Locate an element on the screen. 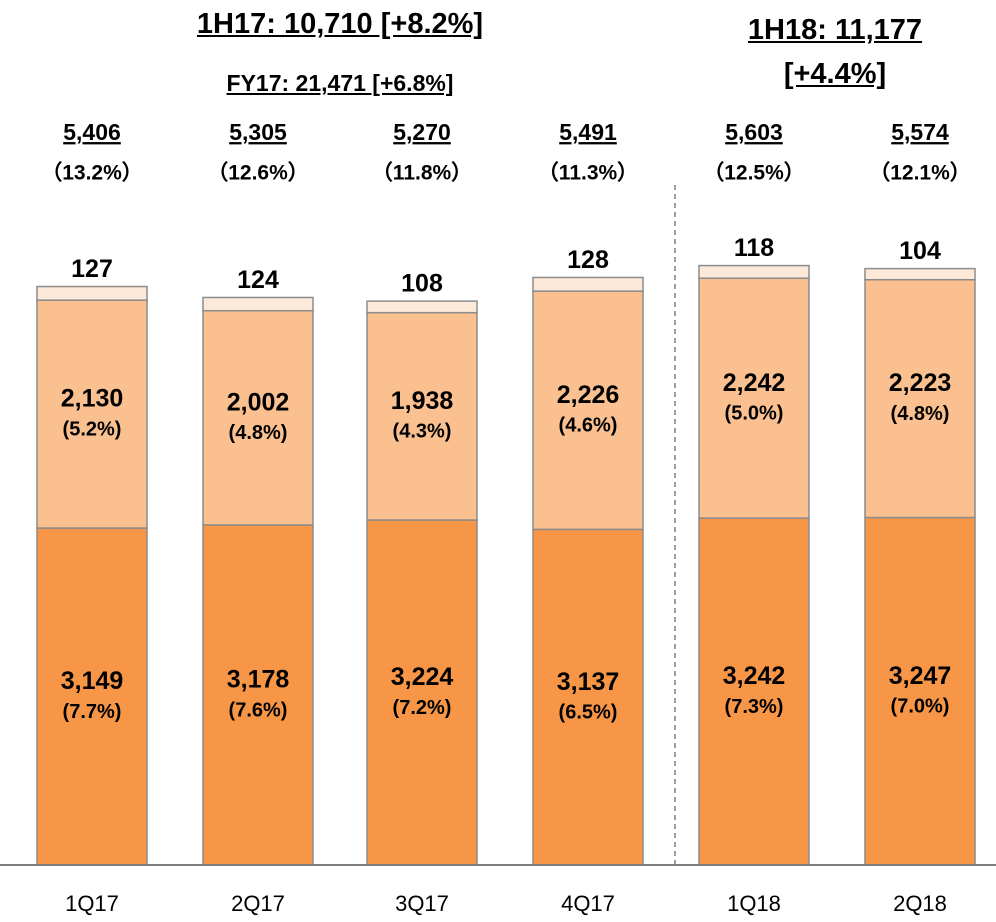 The image size is (996, 922). total-label: 5,305 is located at coordinates (258, 132).